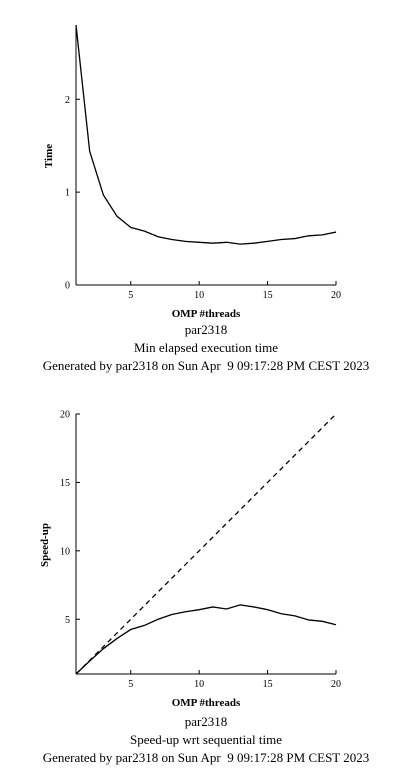 Image resolution: width=419 pixels, height=781 pixels. Describe the element at coordinates (268, 684) in the screenshot. I see `chart-speedup-x-tick-label: 15` at that location.